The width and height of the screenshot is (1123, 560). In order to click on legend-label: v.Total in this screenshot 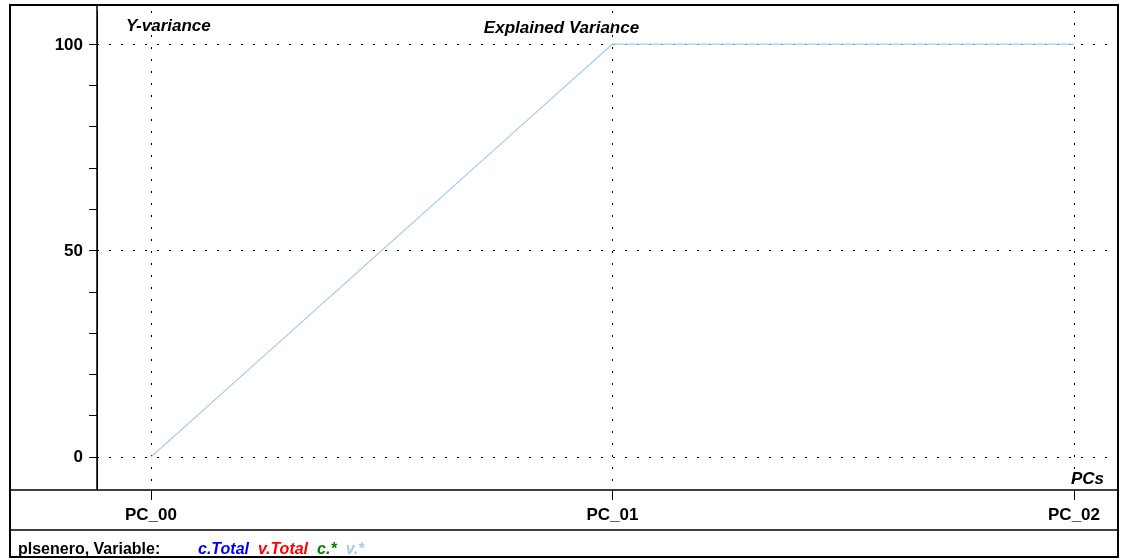, I will do `click(283, 548)`.